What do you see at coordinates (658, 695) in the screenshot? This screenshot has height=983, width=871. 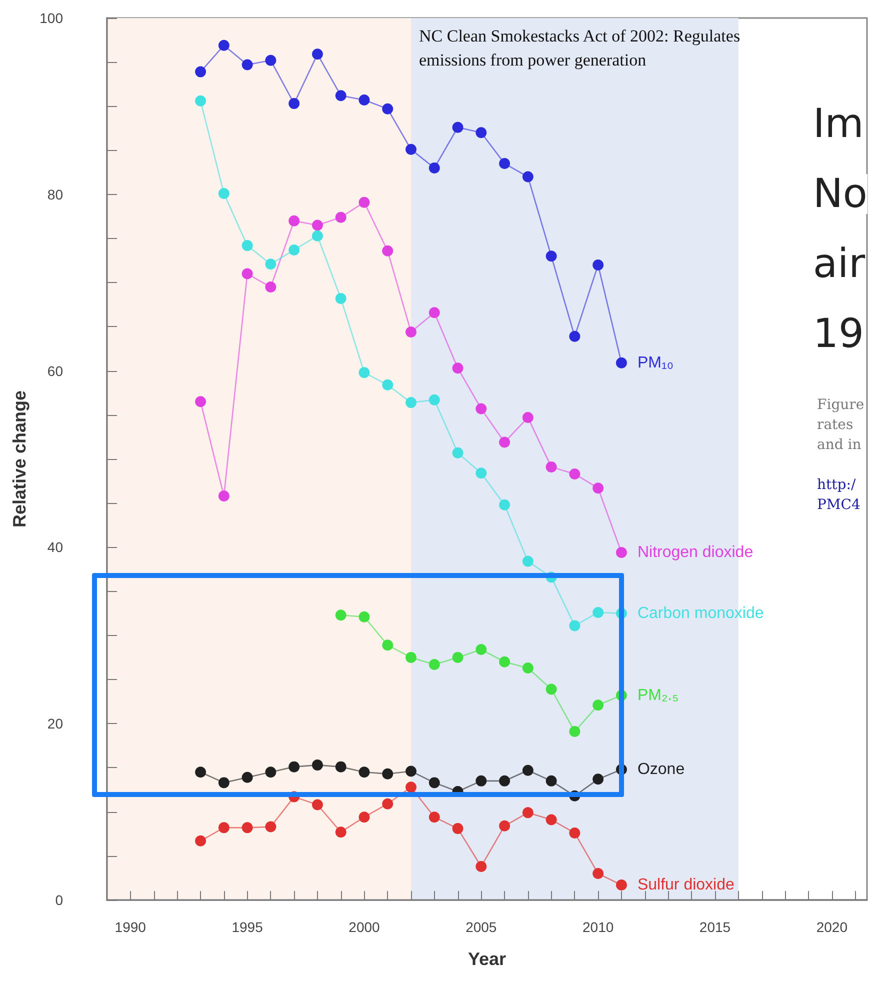 I see `series-label: PM₂.₅` at bounding box center [658, 695].